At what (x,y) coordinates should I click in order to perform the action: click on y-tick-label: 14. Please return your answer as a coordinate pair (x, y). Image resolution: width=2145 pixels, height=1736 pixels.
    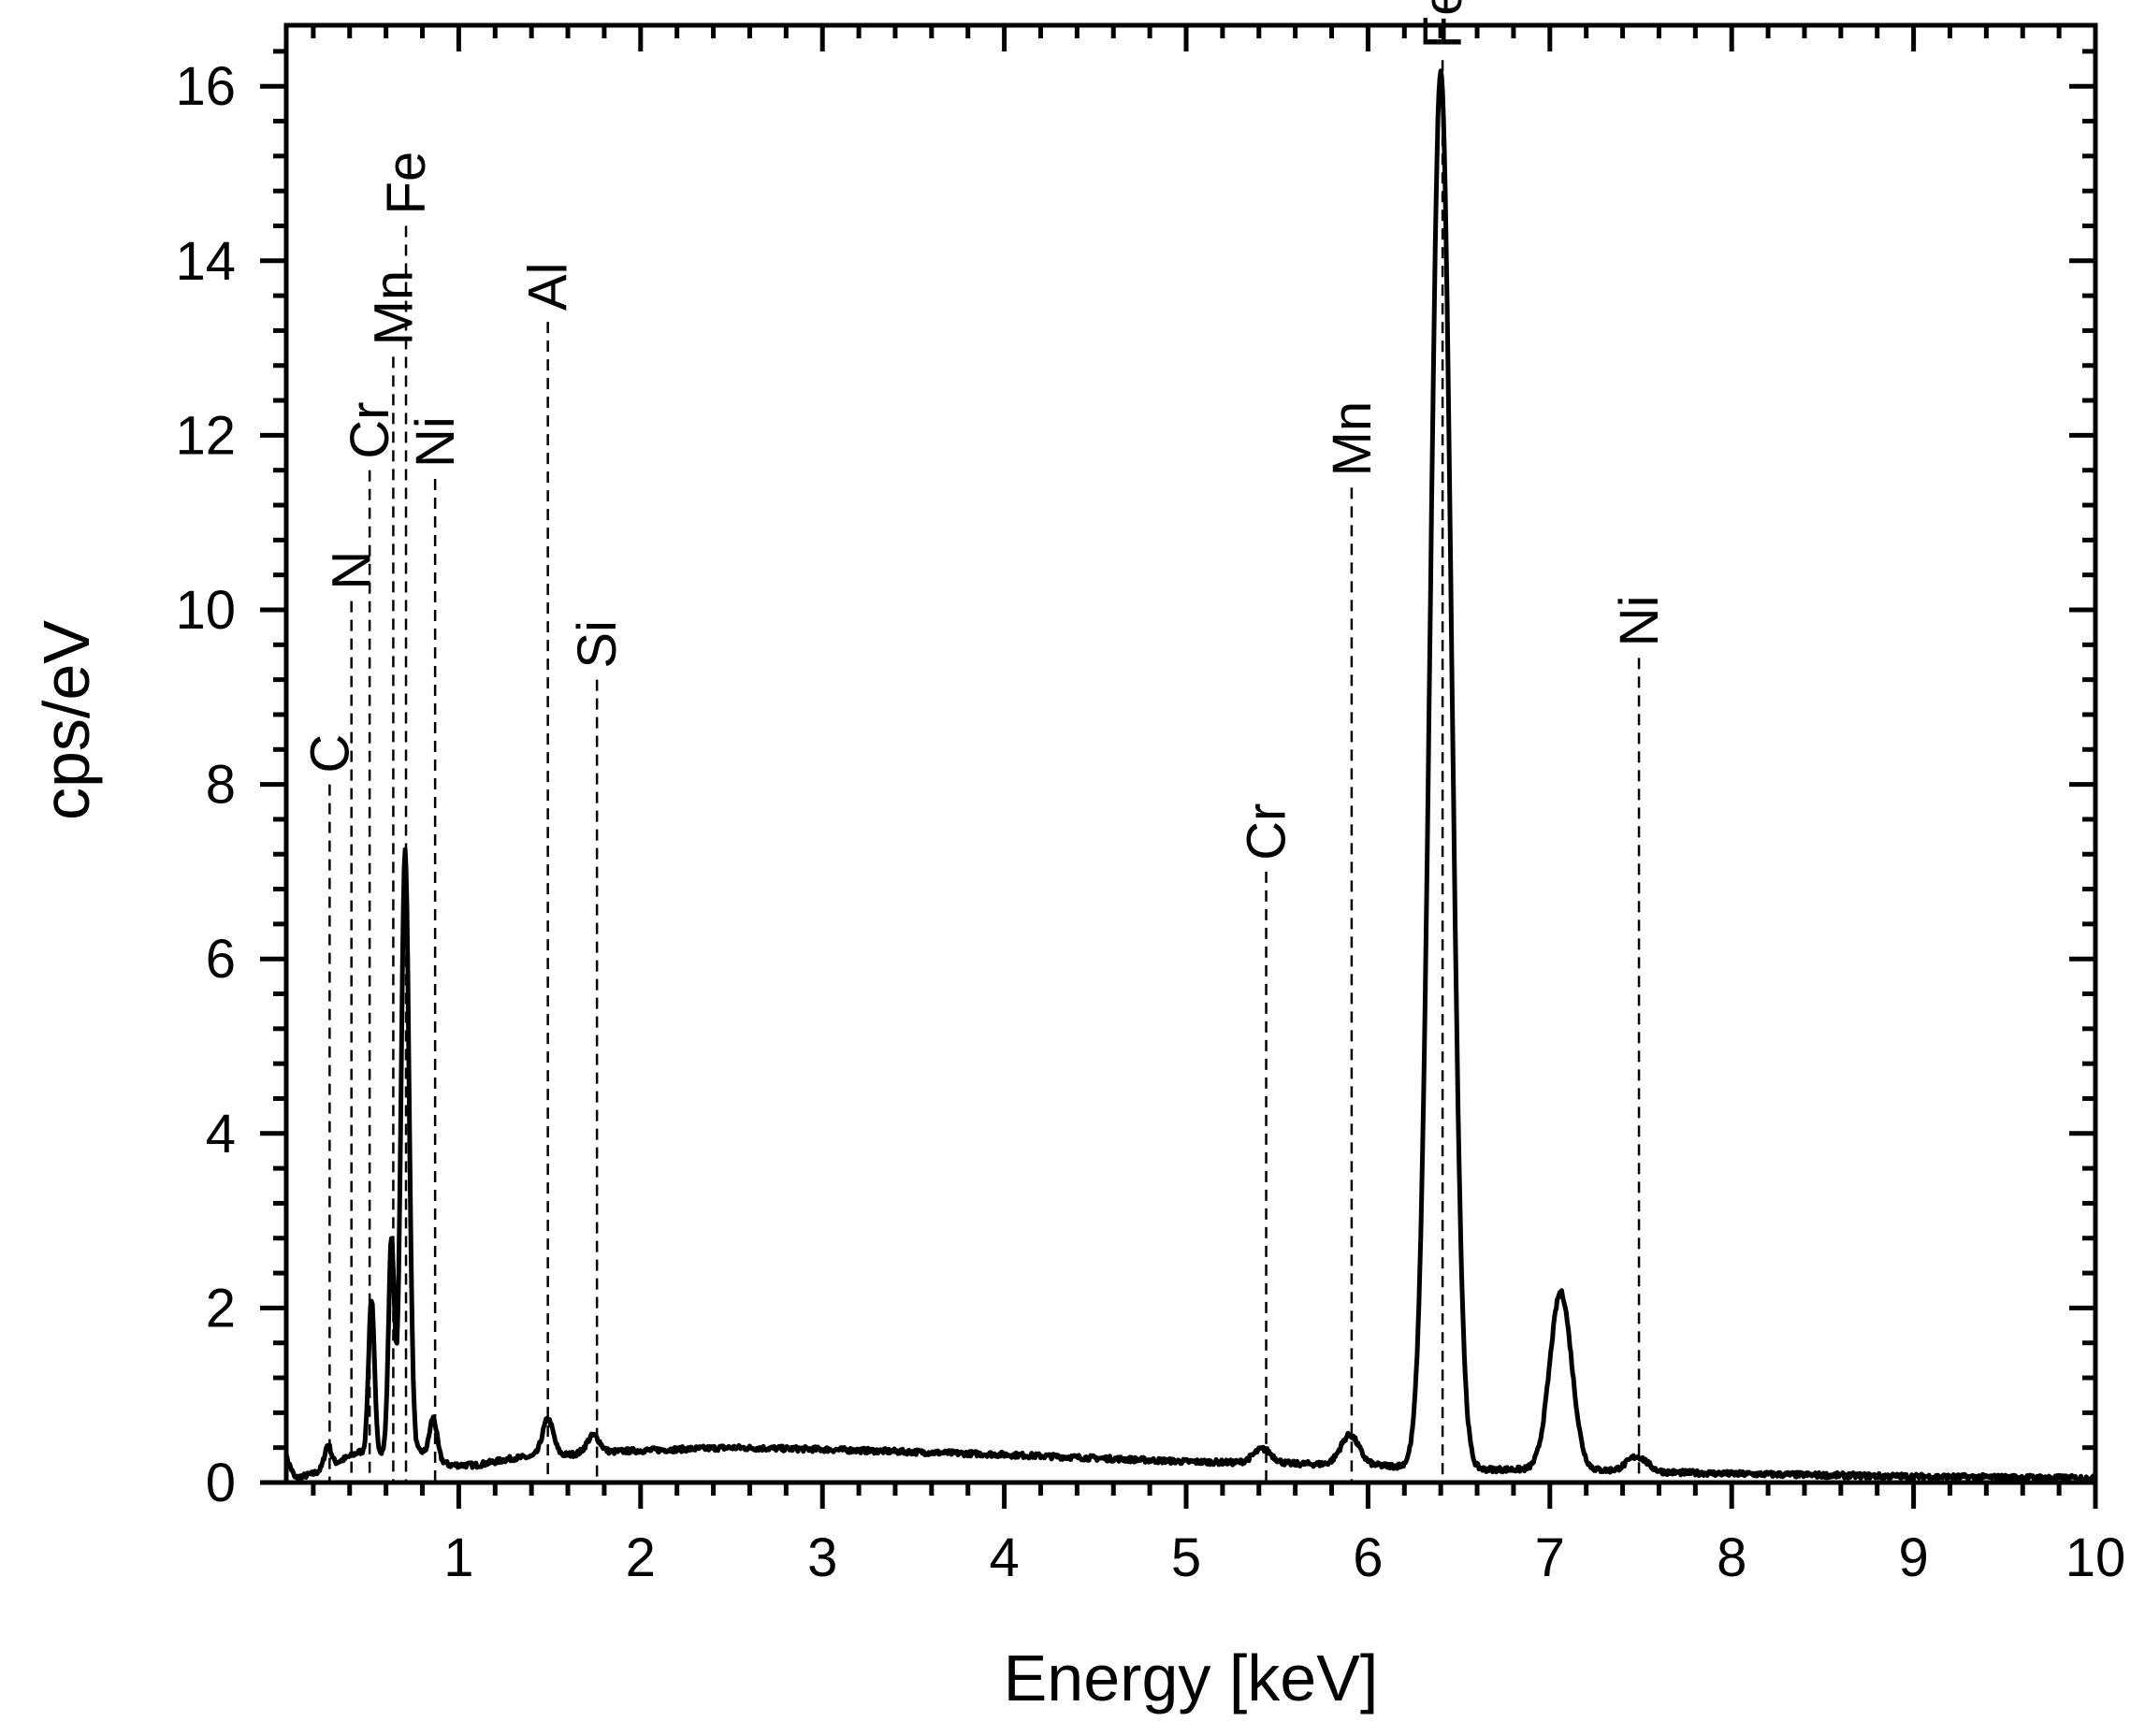
    Looking at the image, I should click on (205, 261).